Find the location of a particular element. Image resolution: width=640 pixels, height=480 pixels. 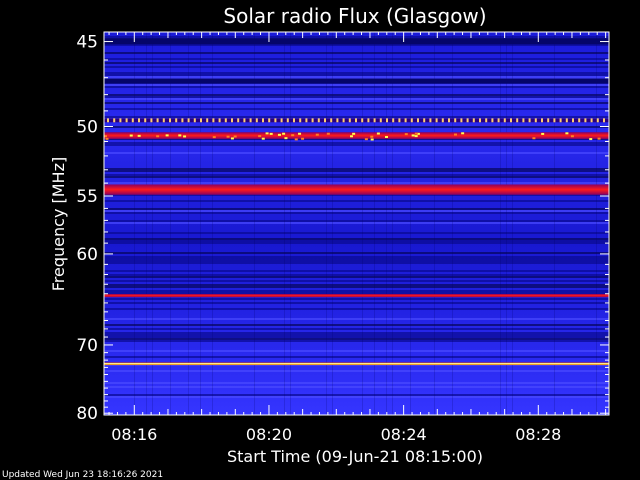

y-tick-label: 50 is located at coordinates (87, 127).